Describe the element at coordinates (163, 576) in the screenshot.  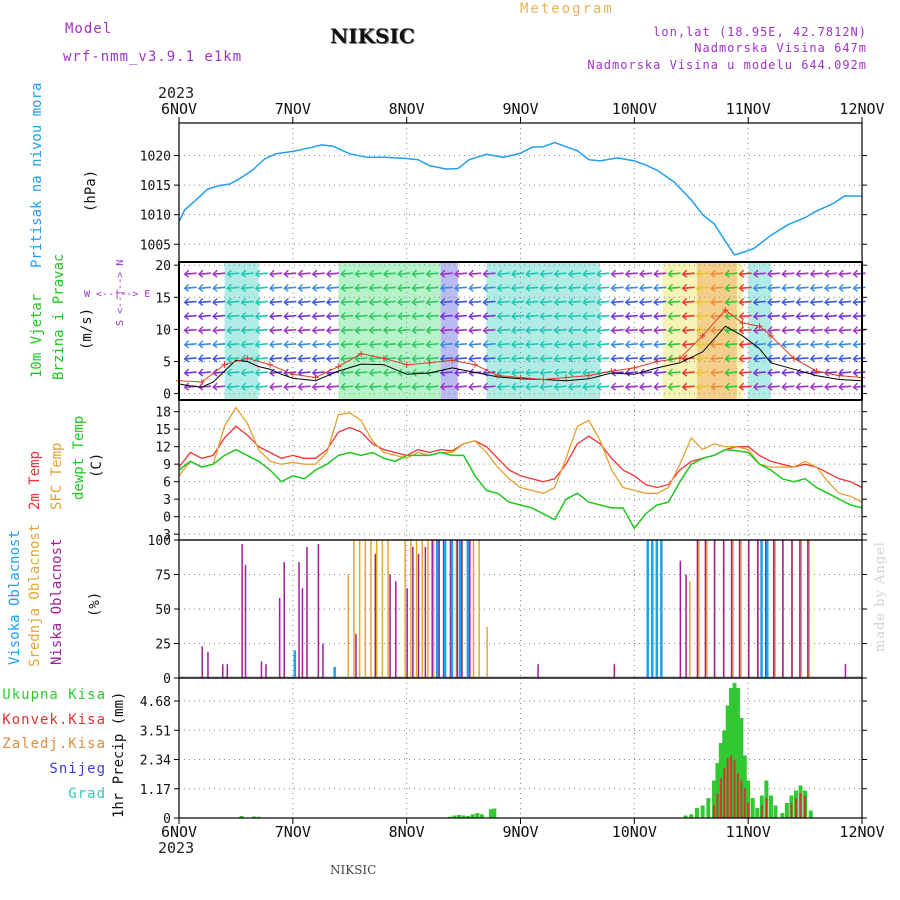
I see `y-tick-label: 75` at that location.